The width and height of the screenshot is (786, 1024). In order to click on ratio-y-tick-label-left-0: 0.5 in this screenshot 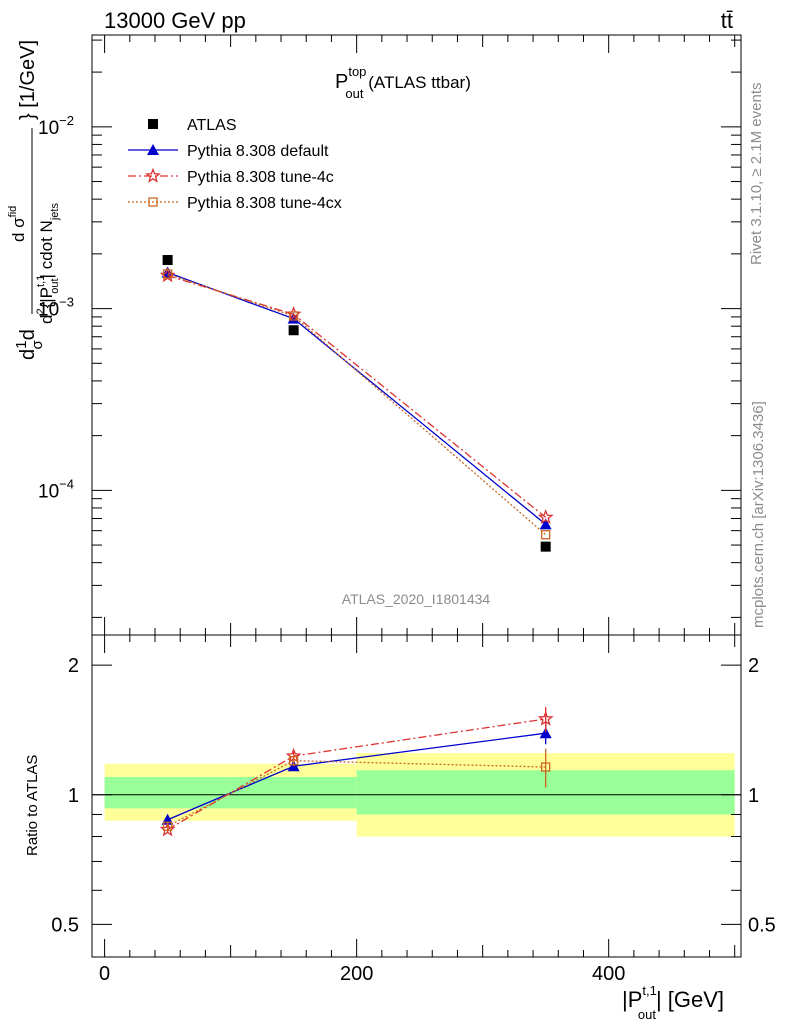, I will do `click(65, 925)`.